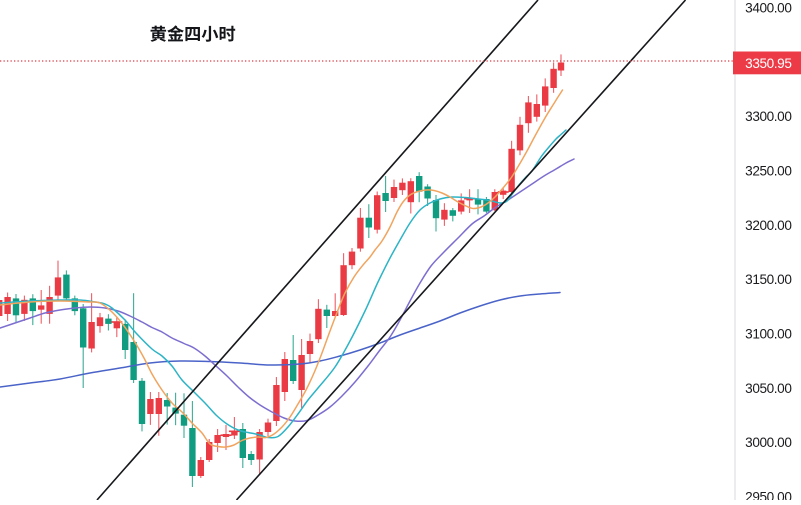  I want to click on svg-text: 3200.00, so click(768, 225).